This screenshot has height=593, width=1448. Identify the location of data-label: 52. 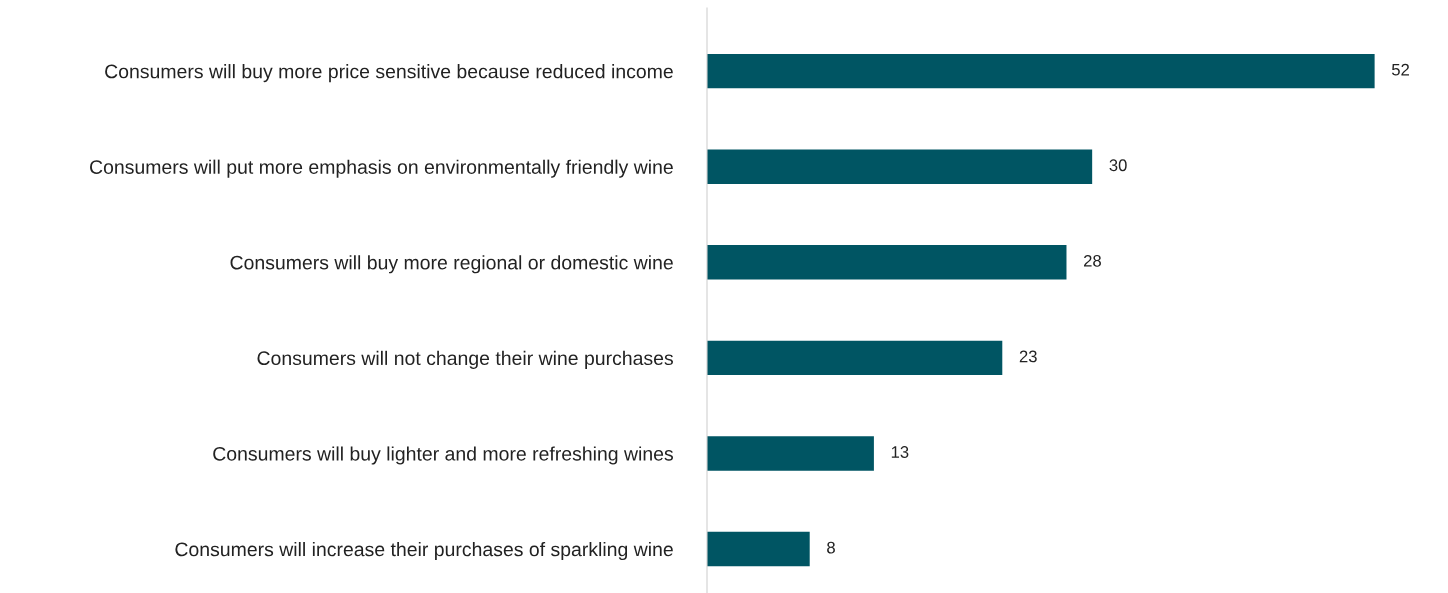
(1400, 69).